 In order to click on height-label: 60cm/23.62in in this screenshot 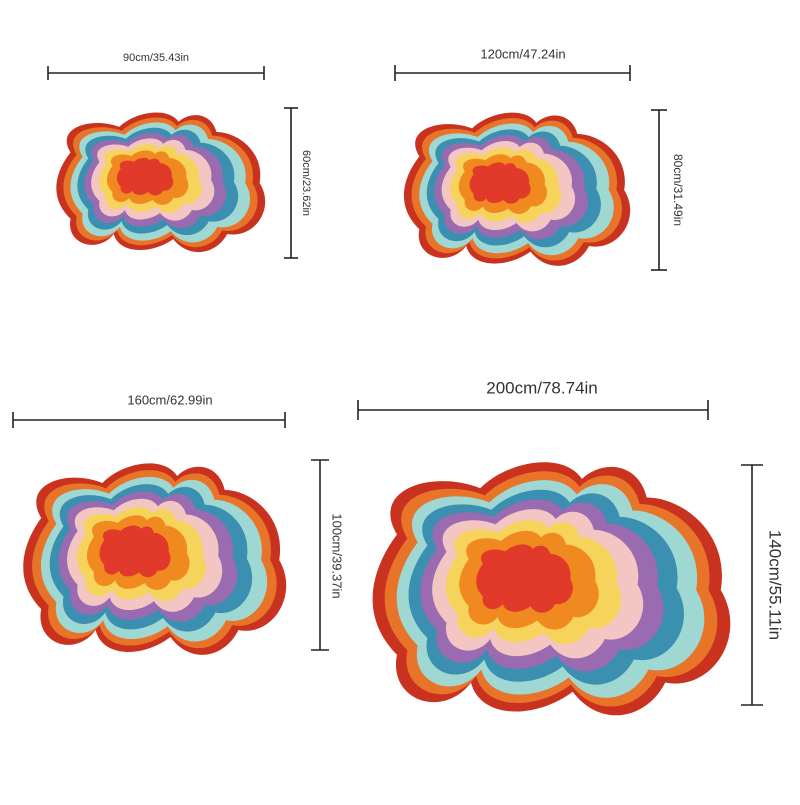, I will do `click(306, 183)`.